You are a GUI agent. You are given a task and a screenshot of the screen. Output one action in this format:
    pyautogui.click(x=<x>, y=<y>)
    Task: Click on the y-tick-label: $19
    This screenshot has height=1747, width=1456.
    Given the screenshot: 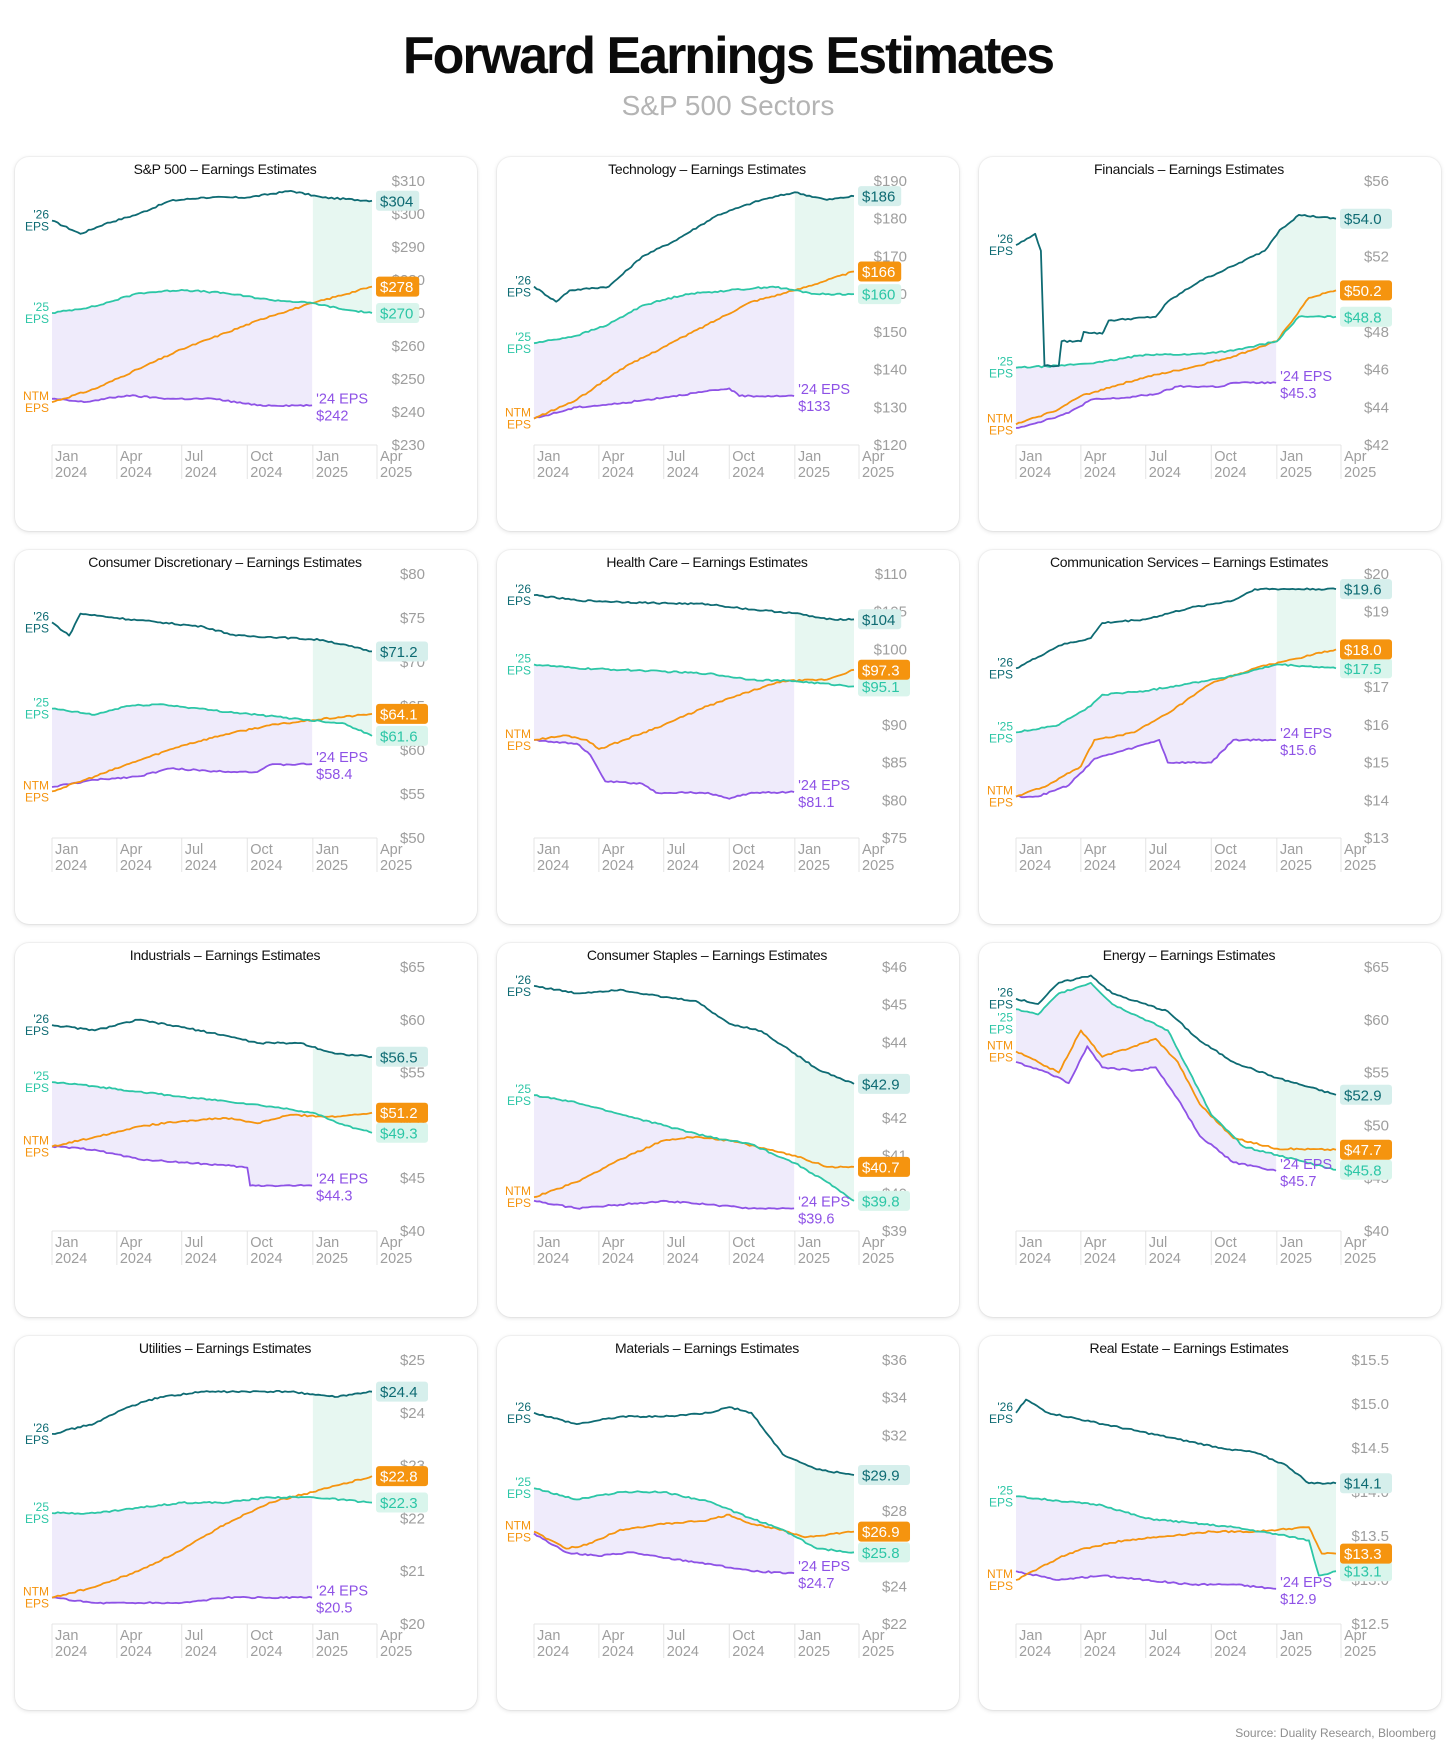 What is the action you would take?
    pyautogui.click(x=1376, y=612)
    